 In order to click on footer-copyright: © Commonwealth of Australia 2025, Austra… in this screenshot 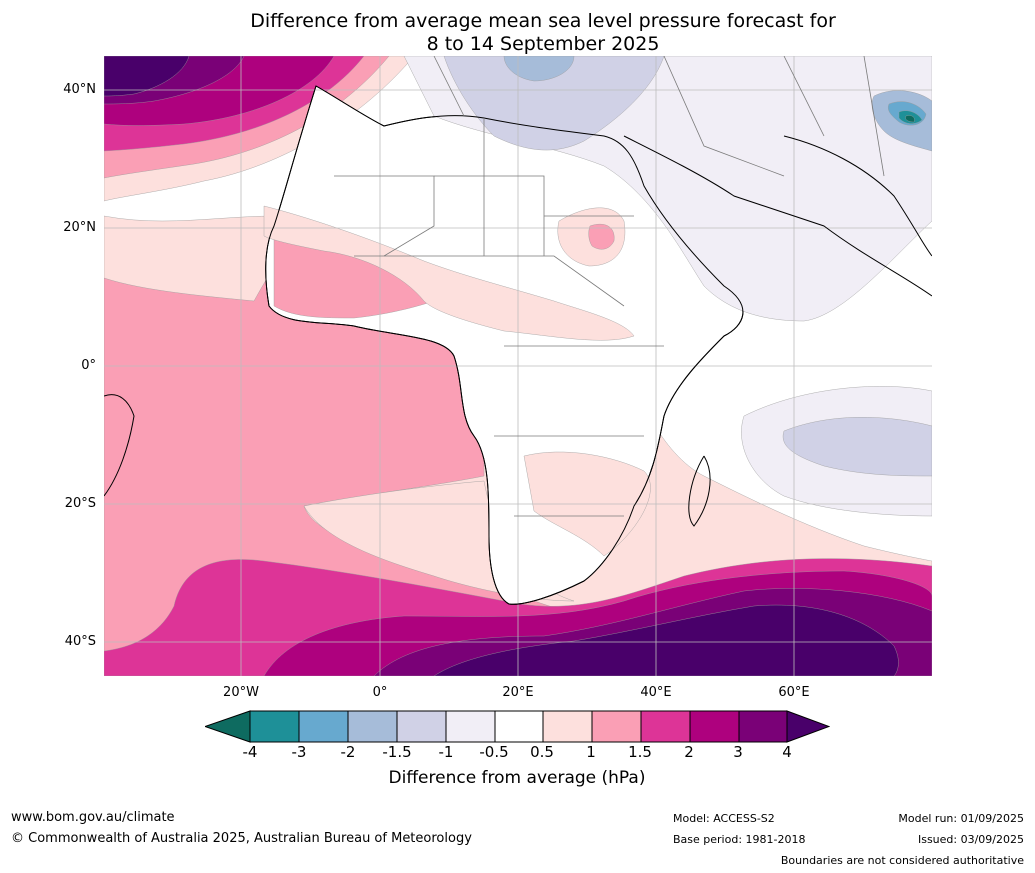, I will do `click(241, 838)`.